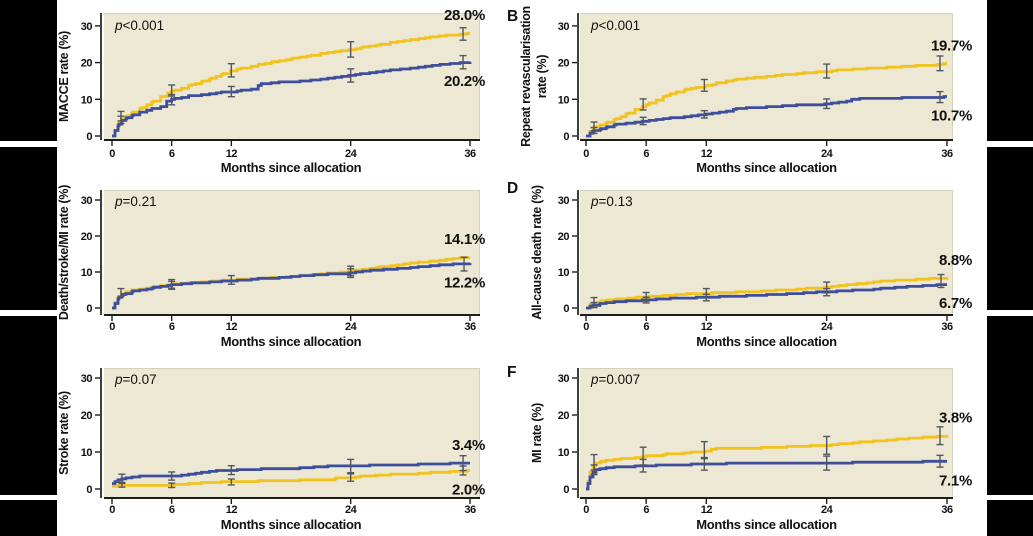 This screenshot has height=536, width=1033. I want to click on y-axis-title: MI rate (%), so click(537, 433).